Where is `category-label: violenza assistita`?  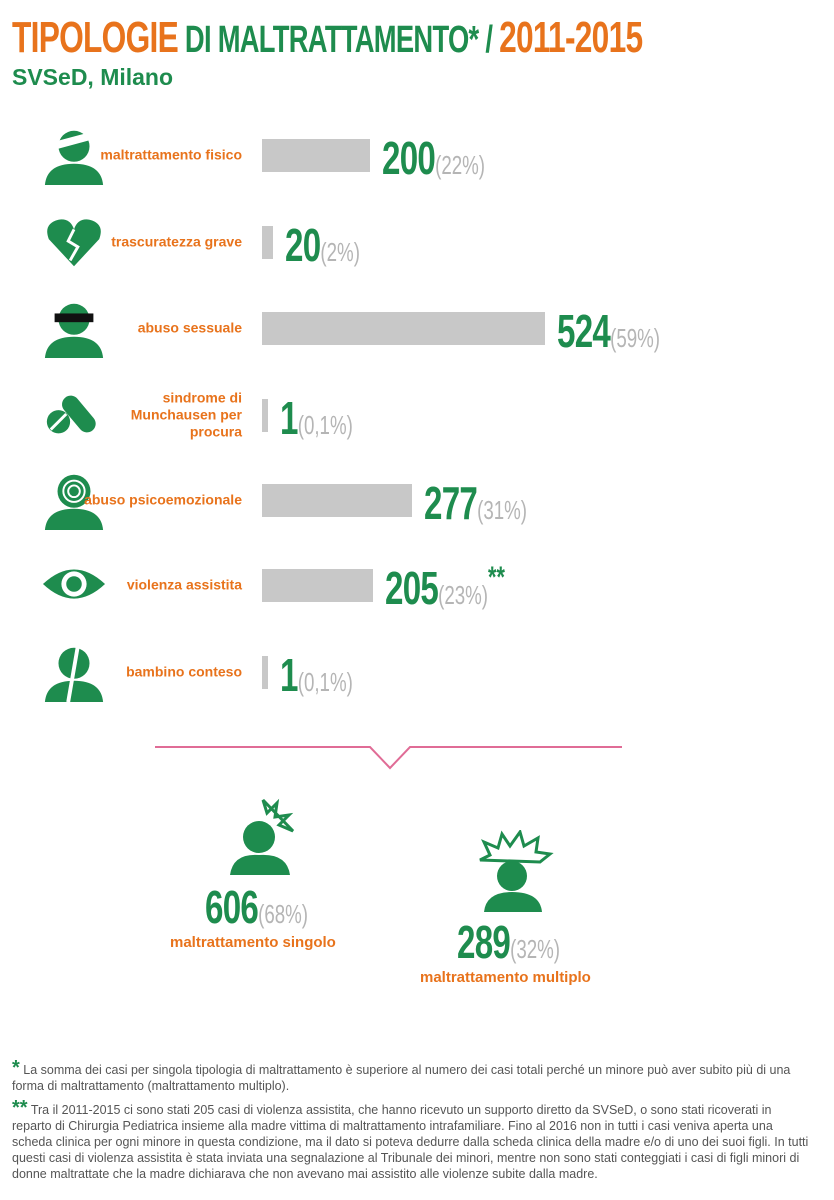
category-label: violenza assistita is located at coordinates (184, 584).